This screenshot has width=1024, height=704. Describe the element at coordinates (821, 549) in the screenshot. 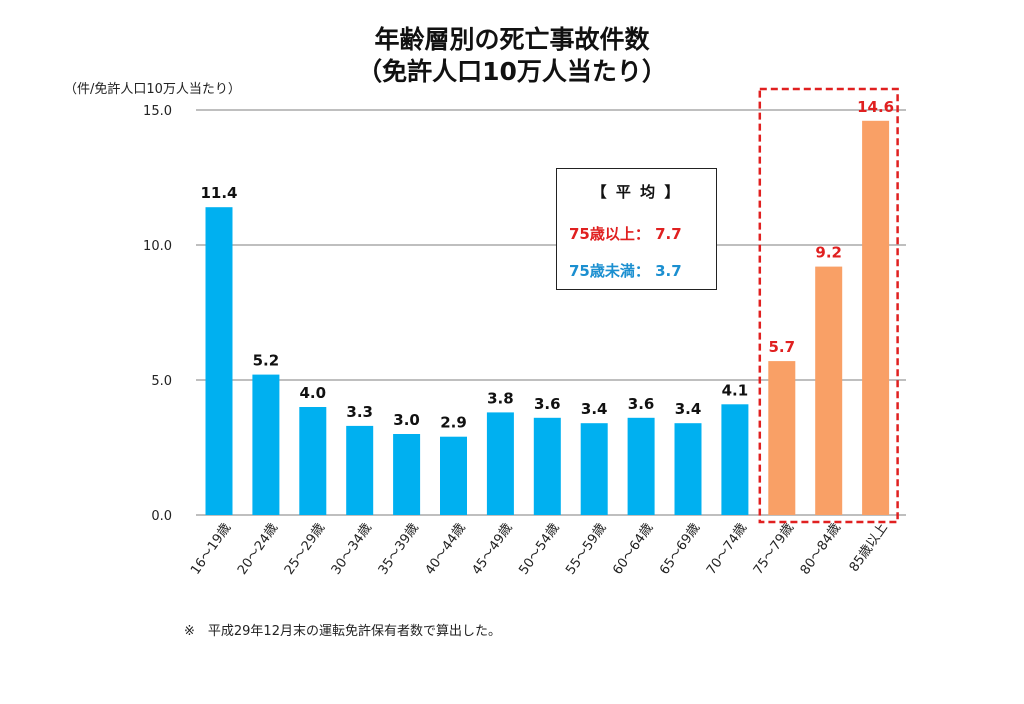

I see `x-category-label: 80～84歳` at that location.